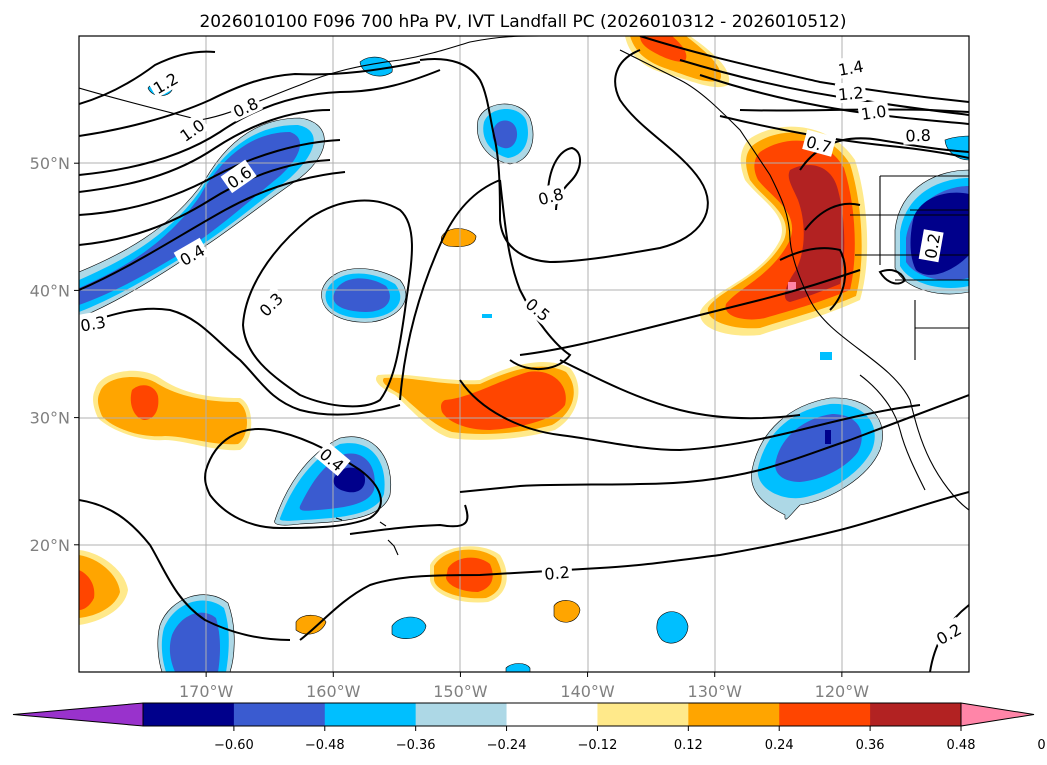 The width and height of the screenshot is (1047, 765). What do you see at coordinates (333, 691) in the screenshot?
I see `lon-tick-label: 160°W` at bounding box center [333, 691].